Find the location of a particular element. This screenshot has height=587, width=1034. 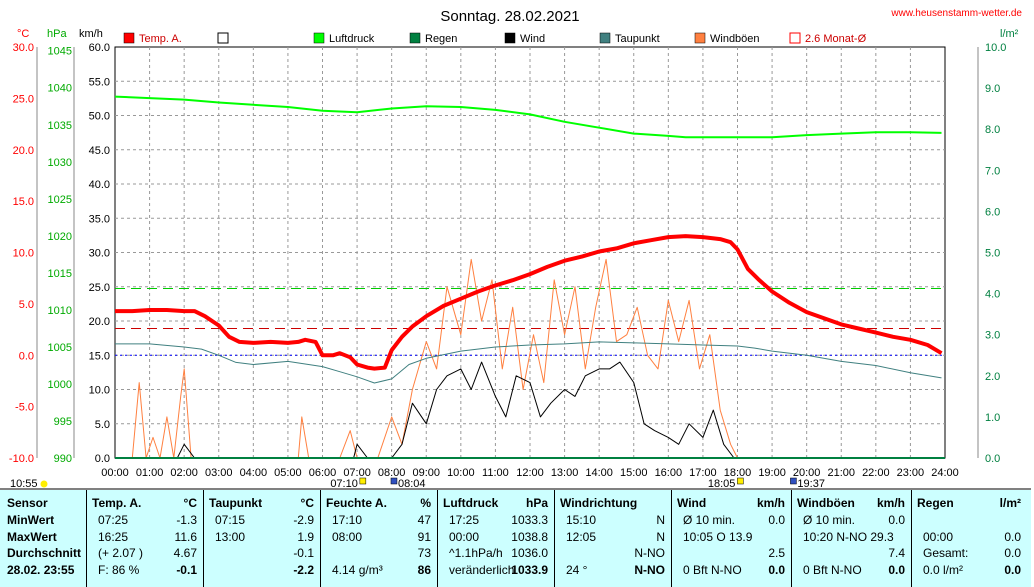

stats-value: 1033.3 is located at coordinates (529, 520).